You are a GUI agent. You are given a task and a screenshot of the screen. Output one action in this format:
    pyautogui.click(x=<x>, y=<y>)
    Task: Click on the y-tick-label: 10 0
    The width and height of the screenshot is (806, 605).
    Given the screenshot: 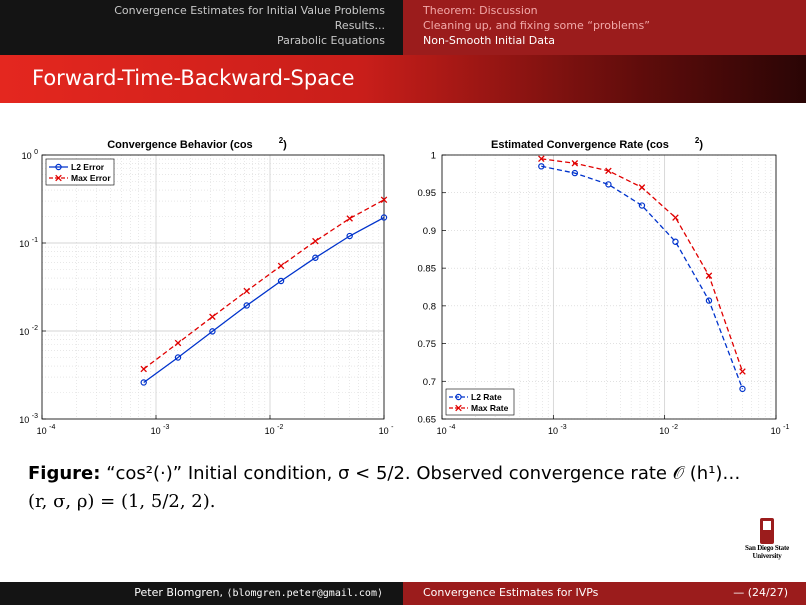 What is the action you would take?
    pyautogui.click(x=30, y=155)
    